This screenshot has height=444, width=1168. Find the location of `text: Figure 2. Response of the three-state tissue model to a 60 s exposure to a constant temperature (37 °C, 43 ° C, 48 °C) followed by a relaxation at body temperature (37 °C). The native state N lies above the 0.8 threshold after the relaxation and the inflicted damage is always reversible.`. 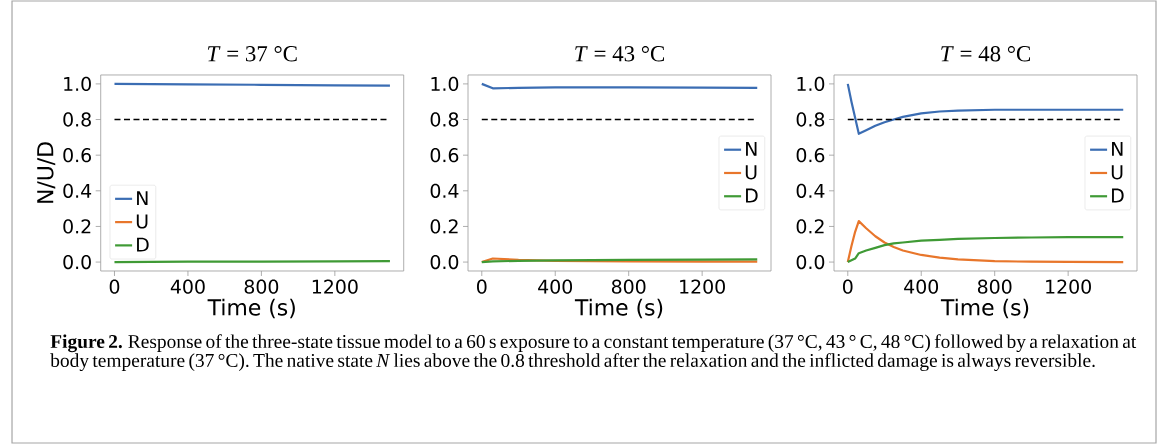

text: Figure 2. Response of the three-state tissue model to a 60 s exposure to a constant temperature (37 °C, 43 ° C, 48 °C) followed by a relaxation at body temperature (37 °C). The native state N lies above the 0.8 threshold after the relaxation and the inflicted damage is always reversible. is located at coordinates (593, 353).